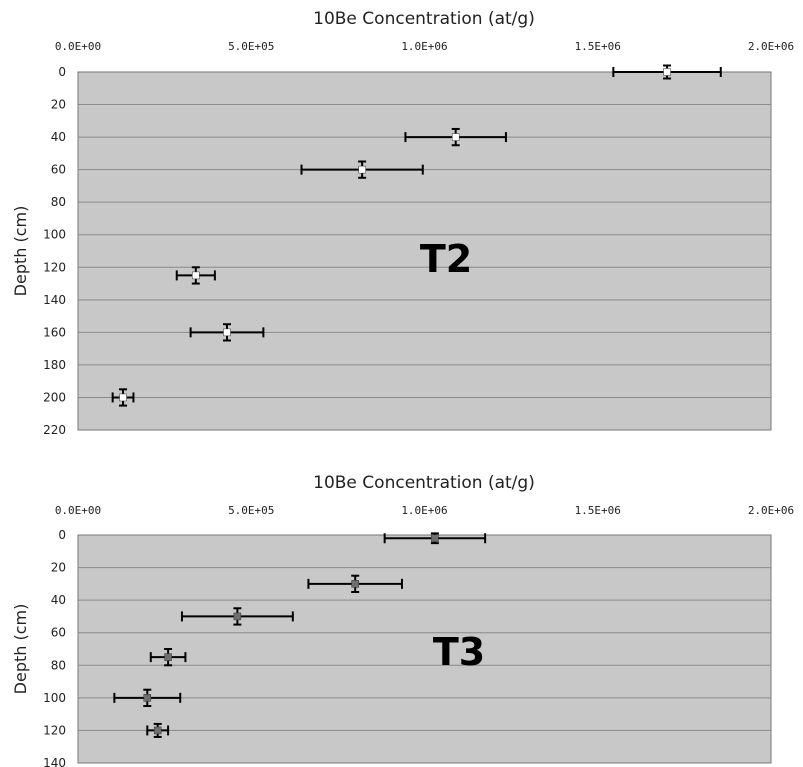 This screenshot has height=767, width=803. I want to click on panel-label: T3, so click(459, 652).